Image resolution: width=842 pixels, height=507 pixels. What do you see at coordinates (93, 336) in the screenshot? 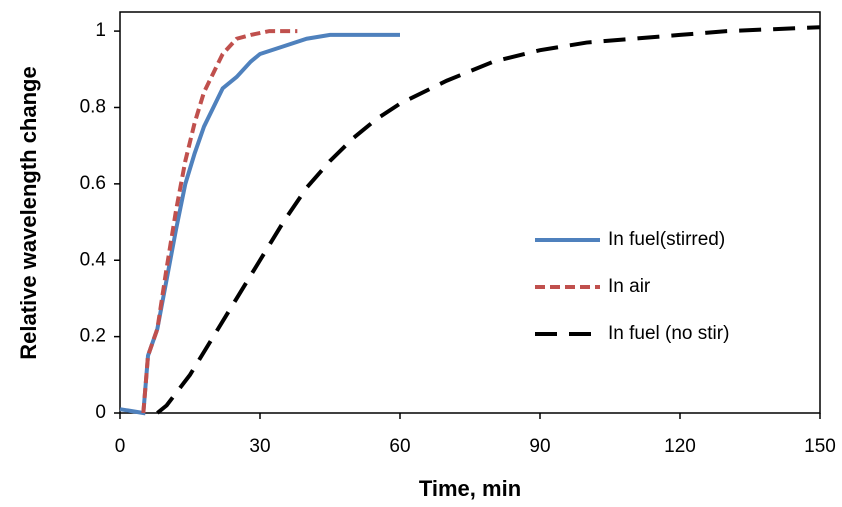
I see `y-tick-label: 0.2` at bounding box center [93, 336].